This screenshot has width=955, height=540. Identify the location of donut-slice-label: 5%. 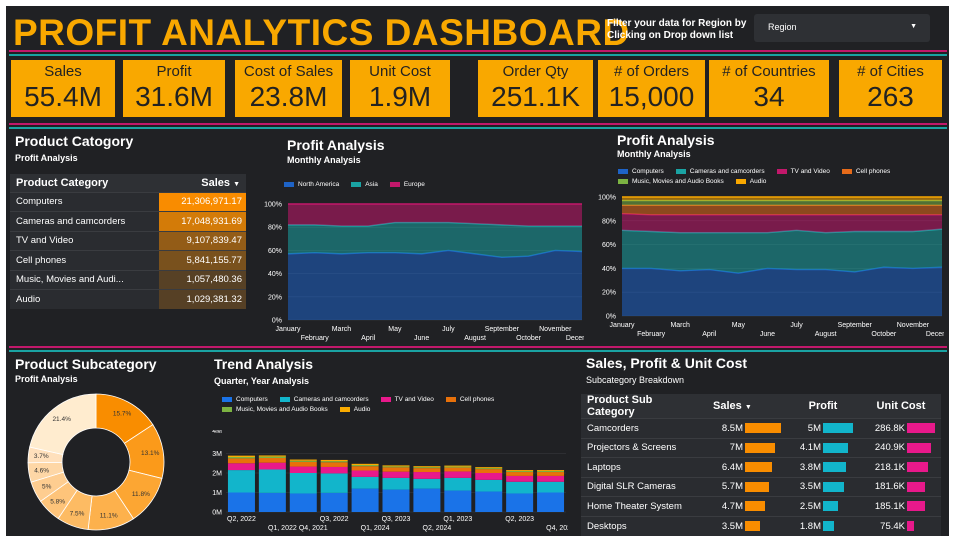
(47, 486).